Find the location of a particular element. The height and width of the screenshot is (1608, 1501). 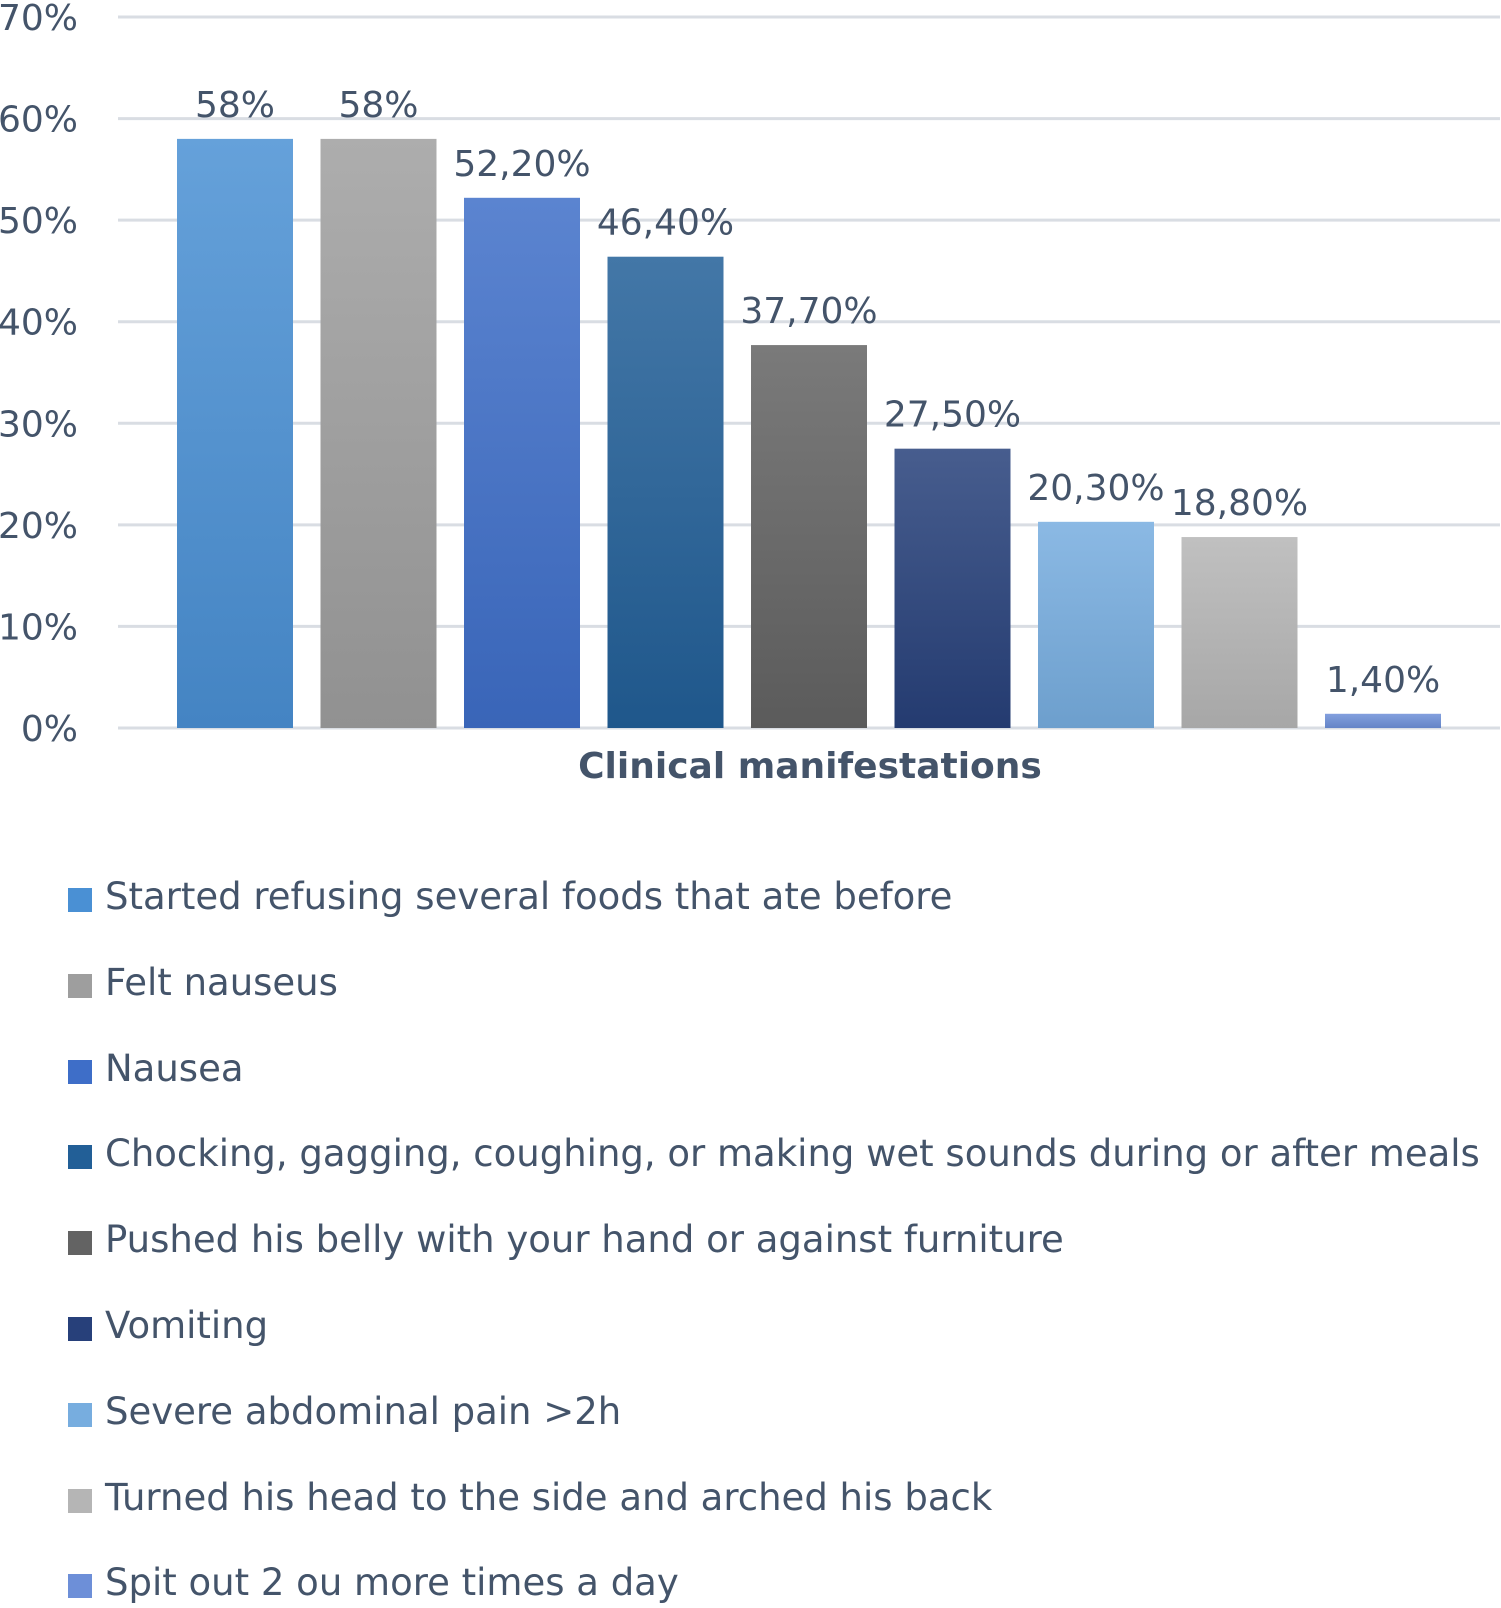

y-tick-label: 30% is located at coordinates (39, 424).